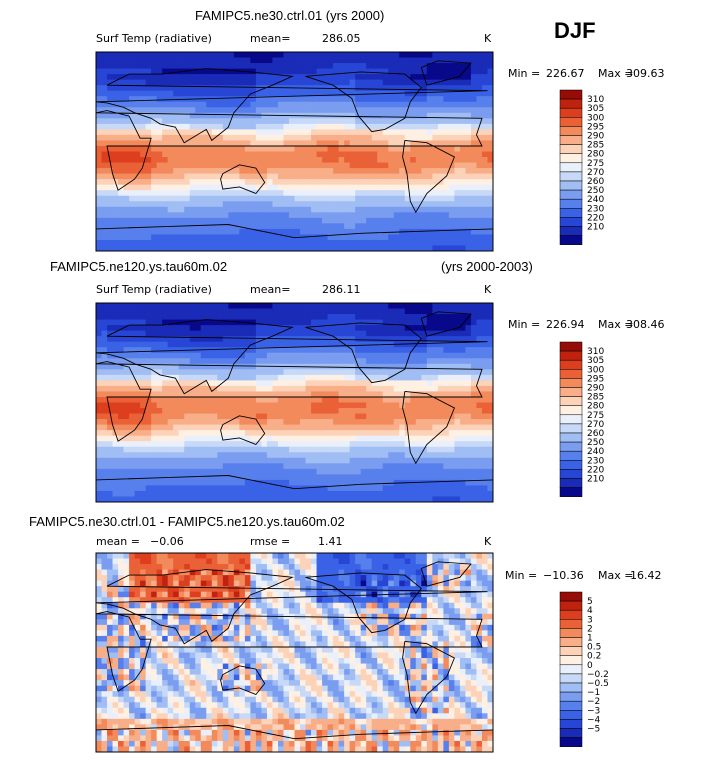 This screenshot has height=763, width=716. What do you see at coordinates (593, 702) in the screenshot?
I see `colorbar-tick-label: −2` at bounding box center [593, 702].